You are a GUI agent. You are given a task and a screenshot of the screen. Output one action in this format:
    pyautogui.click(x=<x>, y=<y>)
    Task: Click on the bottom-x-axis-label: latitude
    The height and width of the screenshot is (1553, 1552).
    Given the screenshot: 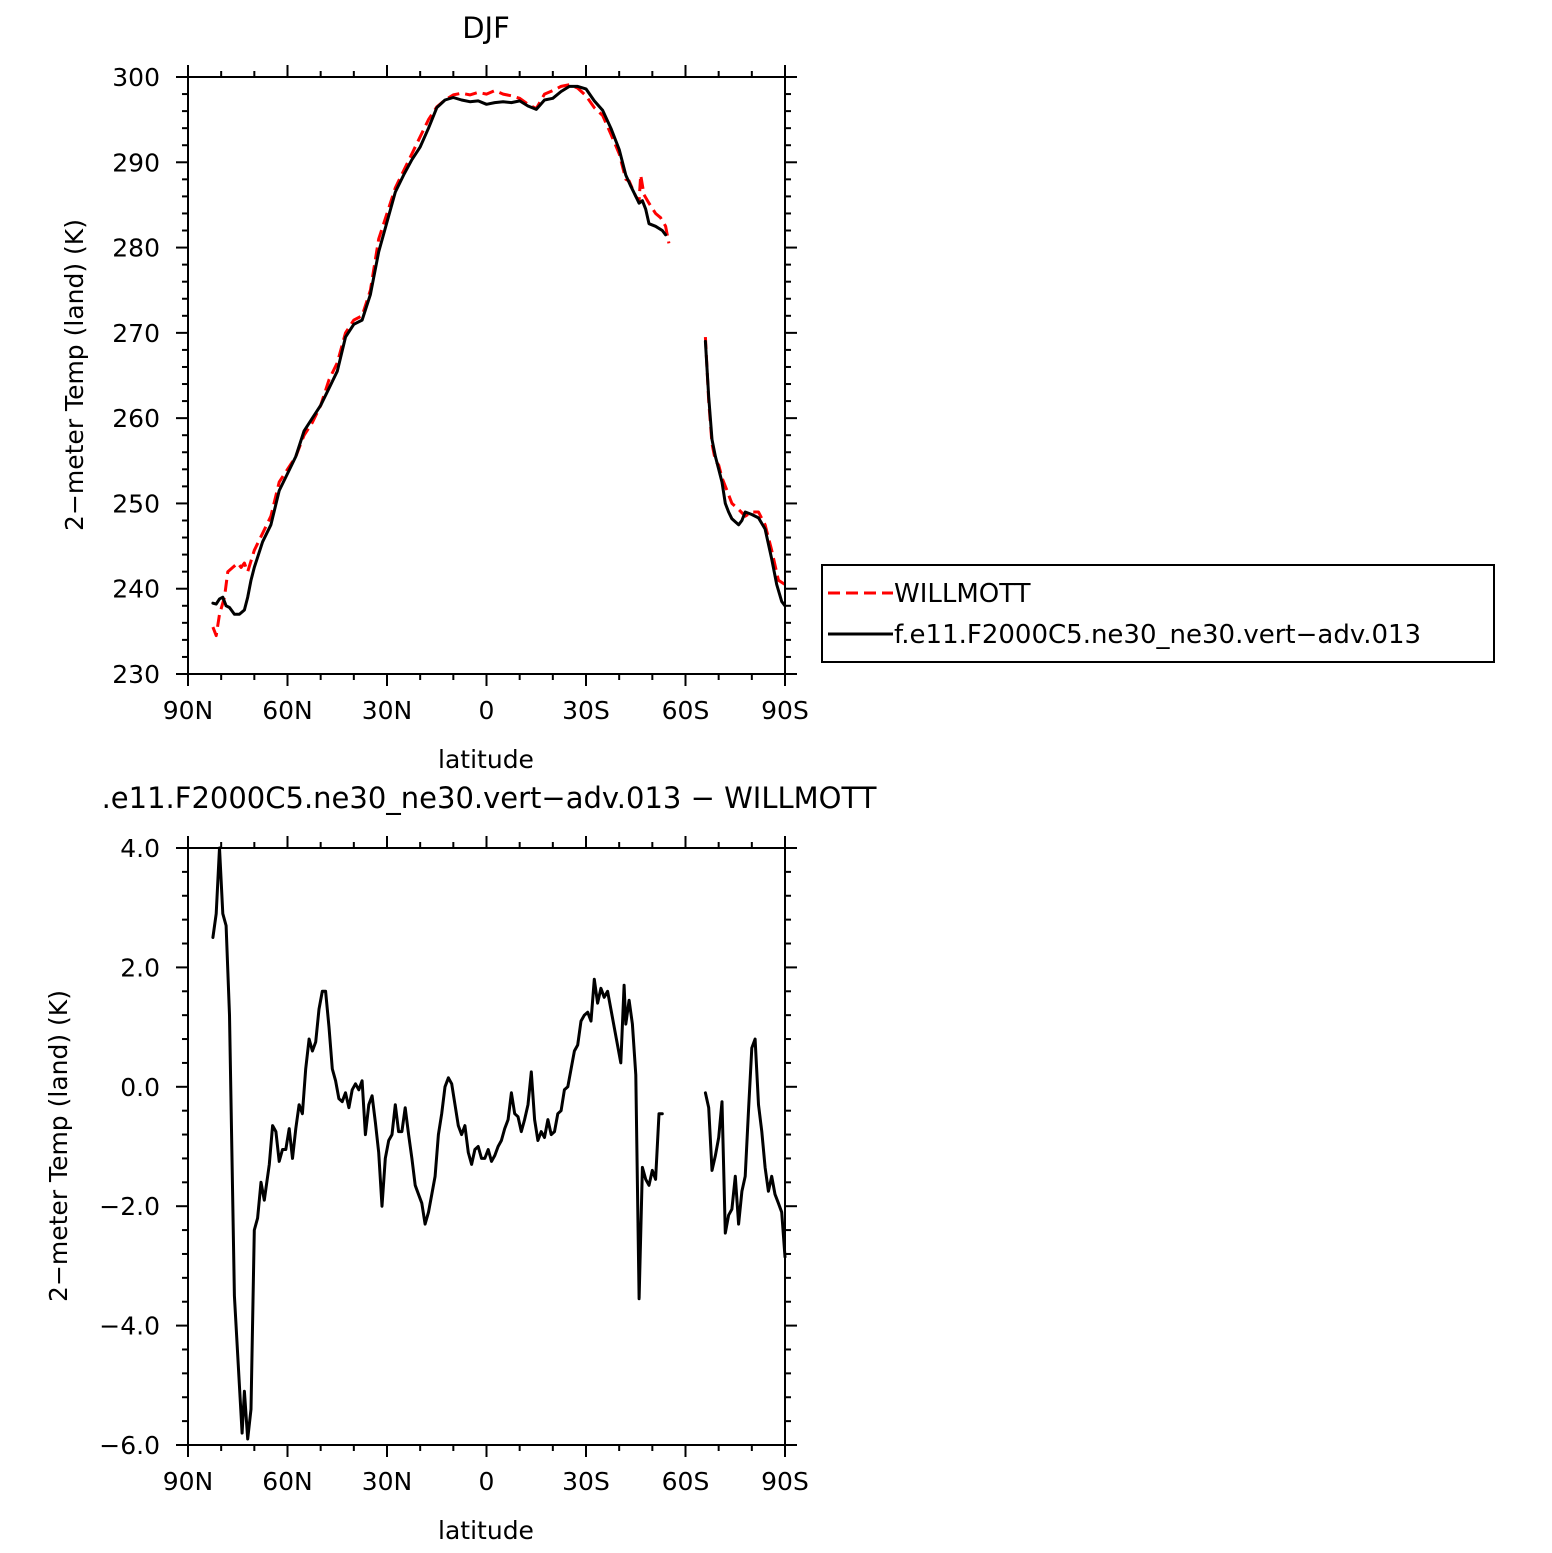 What is the action you would take?
    pyautogui.click(x=486, y=1530)
    